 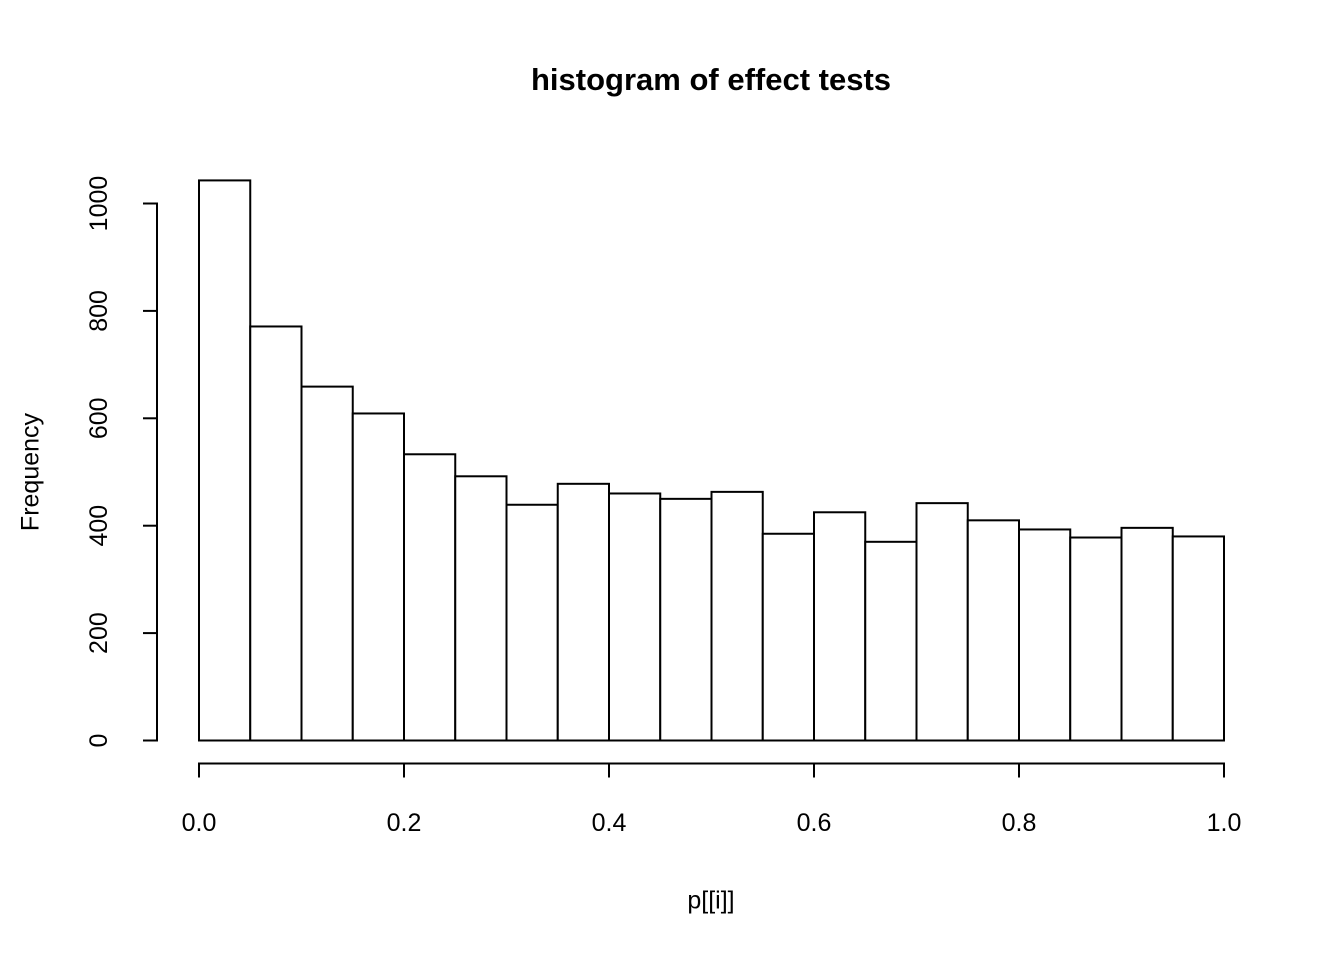 I want to click on x-axis-title: p[[i]], so click(x=711, y=900).